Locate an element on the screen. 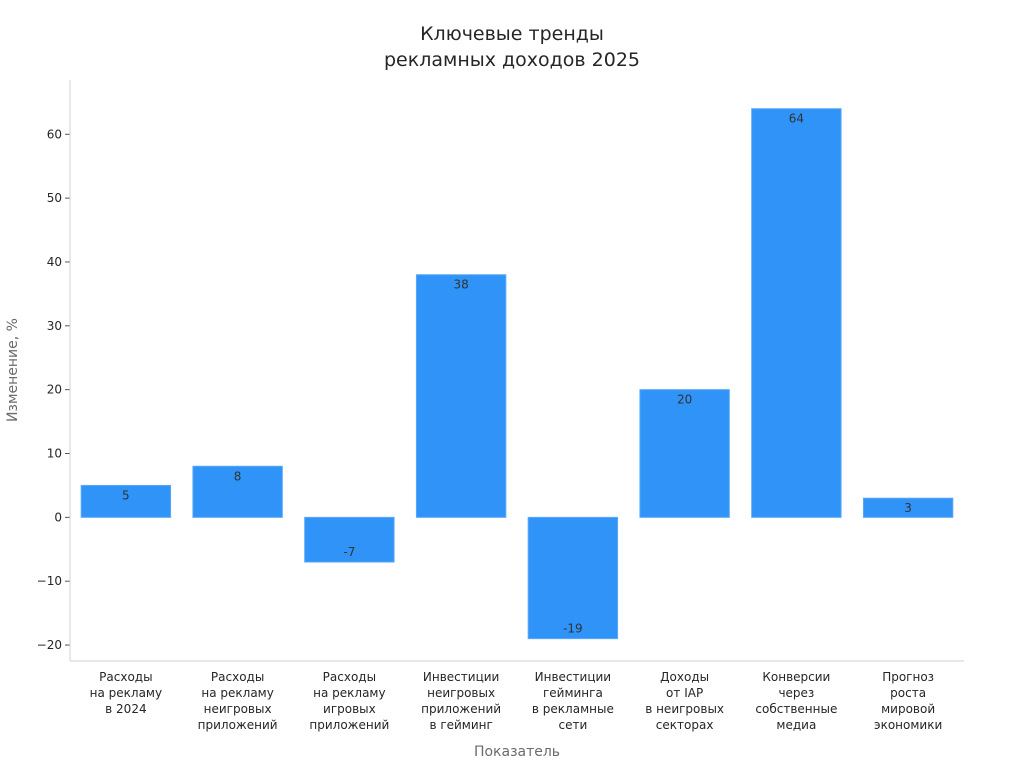  y-axis-ticks: −20 −10 0 10 20 30 40 50 60 is located at coordinates (53, 389).